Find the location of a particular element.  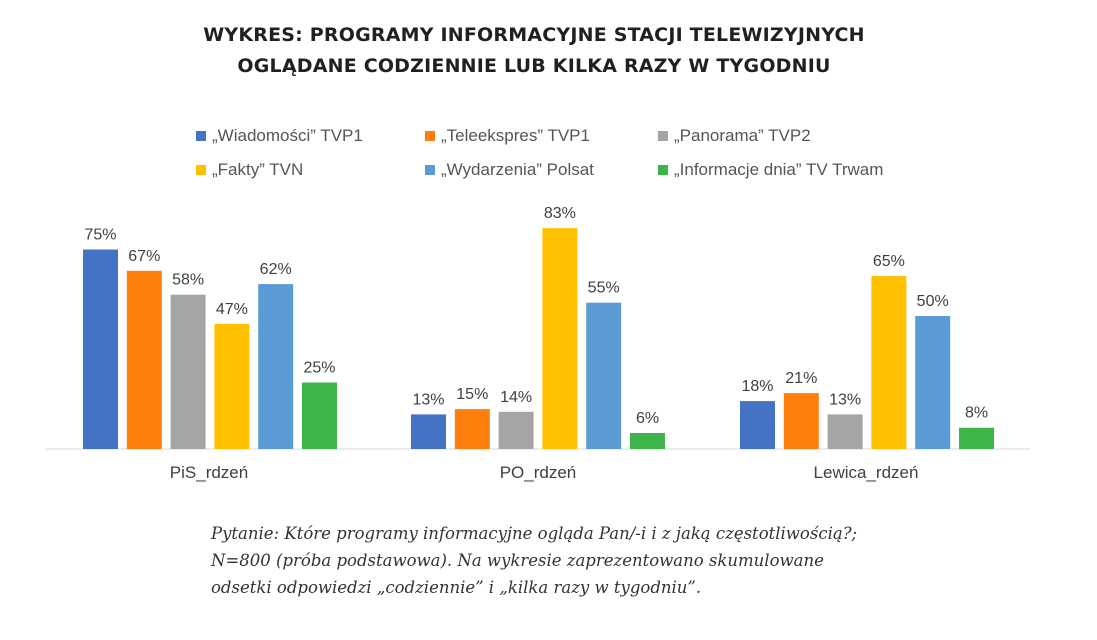

data-label: 58% is located at coordinates (188, 280).